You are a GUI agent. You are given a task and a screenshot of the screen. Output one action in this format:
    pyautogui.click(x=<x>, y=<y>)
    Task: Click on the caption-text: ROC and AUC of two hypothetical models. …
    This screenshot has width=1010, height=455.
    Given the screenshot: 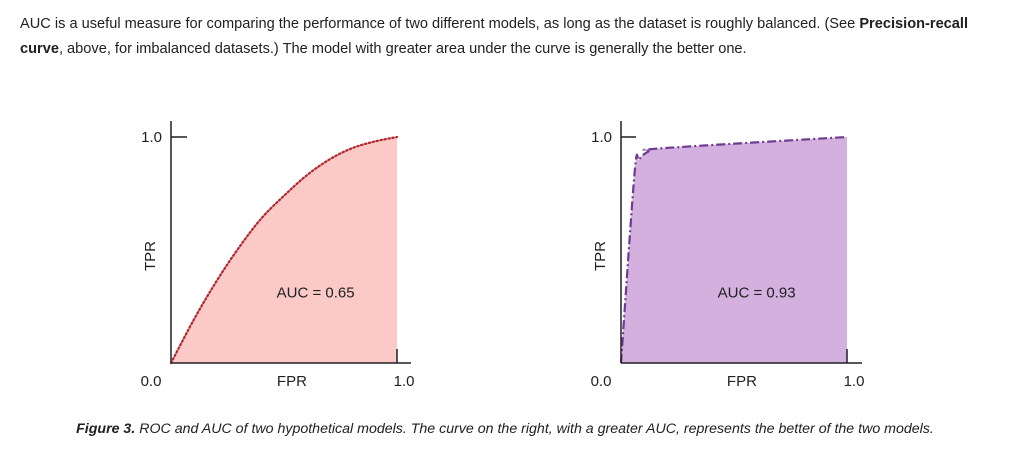 What is the action you would take?
    pyautogui.click(x=534, y=429)
    